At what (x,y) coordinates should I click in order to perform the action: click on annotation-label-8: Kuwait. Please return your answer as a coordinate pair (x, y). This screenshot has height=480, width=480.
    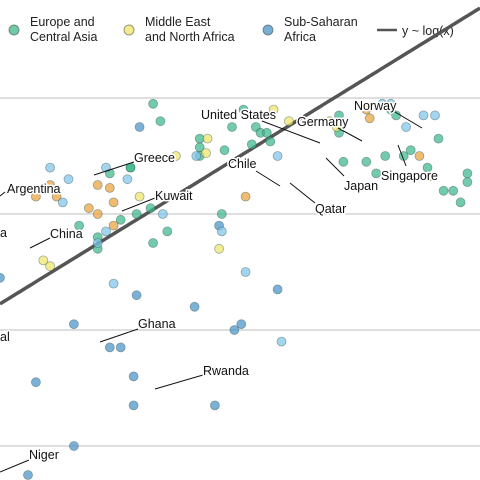
    Looking at the image, I should click on (174, 196).